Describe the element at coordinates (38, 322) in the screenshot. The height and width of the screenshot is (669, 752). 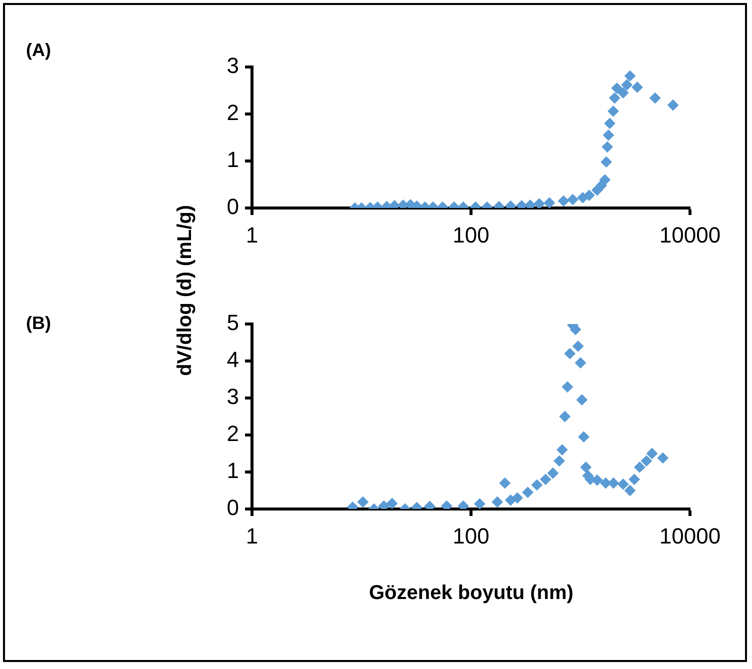
I see `text: (B)` at that location.